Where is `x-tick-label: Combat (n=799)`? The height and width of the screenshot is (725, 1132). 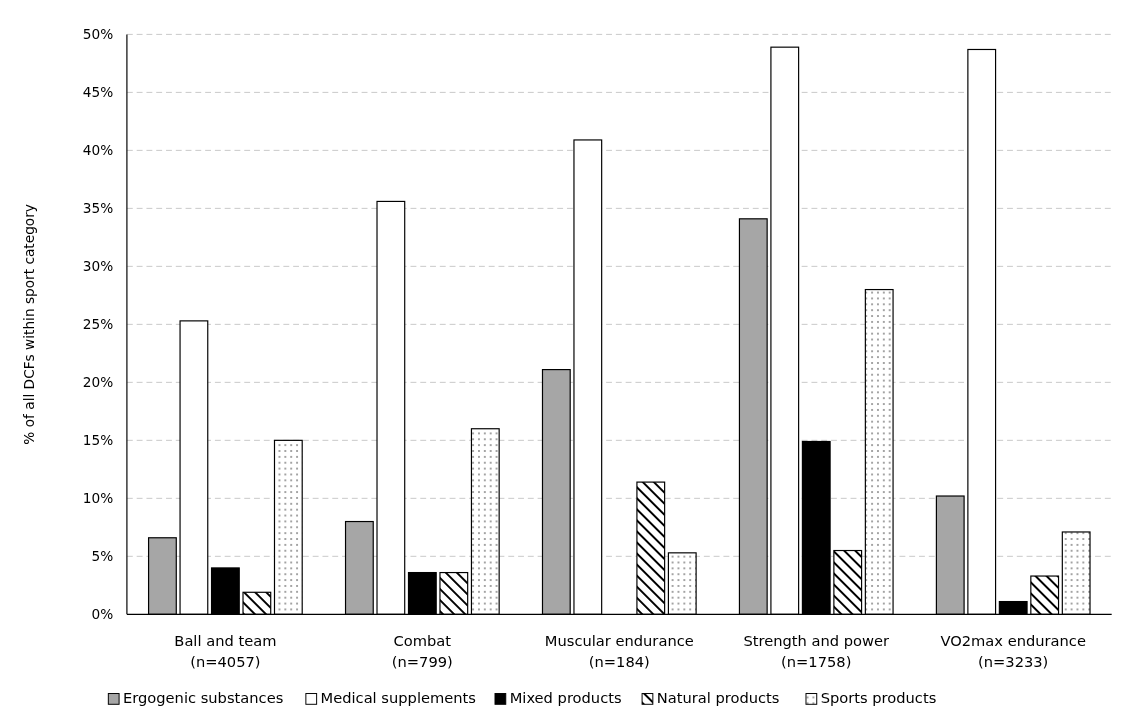 x-tick-label: Combat (n=799) is located at coordinates (422, 651).